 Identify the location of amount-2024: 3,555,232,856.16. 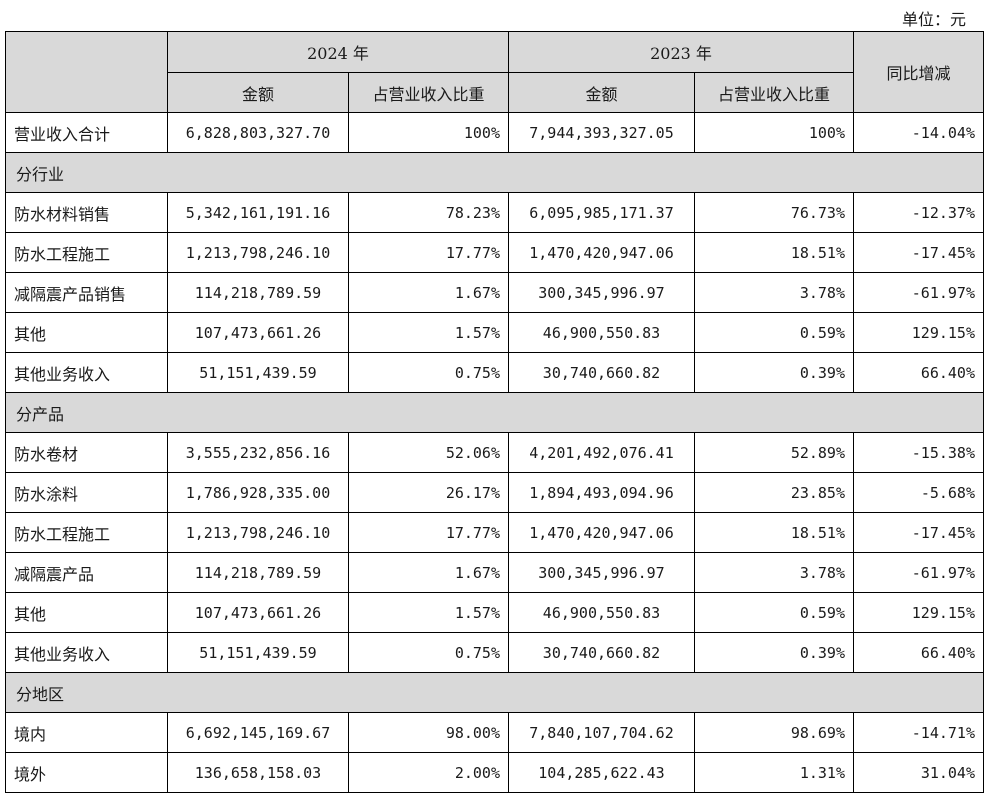
(258, 452).